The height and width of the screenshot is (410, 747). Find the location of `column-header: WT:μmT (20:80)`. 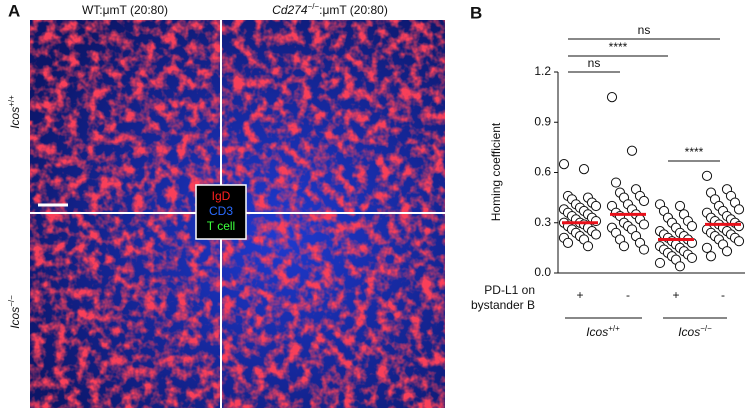

column-header: WT:μmT (20:80) is located at coordinates (125, 10).